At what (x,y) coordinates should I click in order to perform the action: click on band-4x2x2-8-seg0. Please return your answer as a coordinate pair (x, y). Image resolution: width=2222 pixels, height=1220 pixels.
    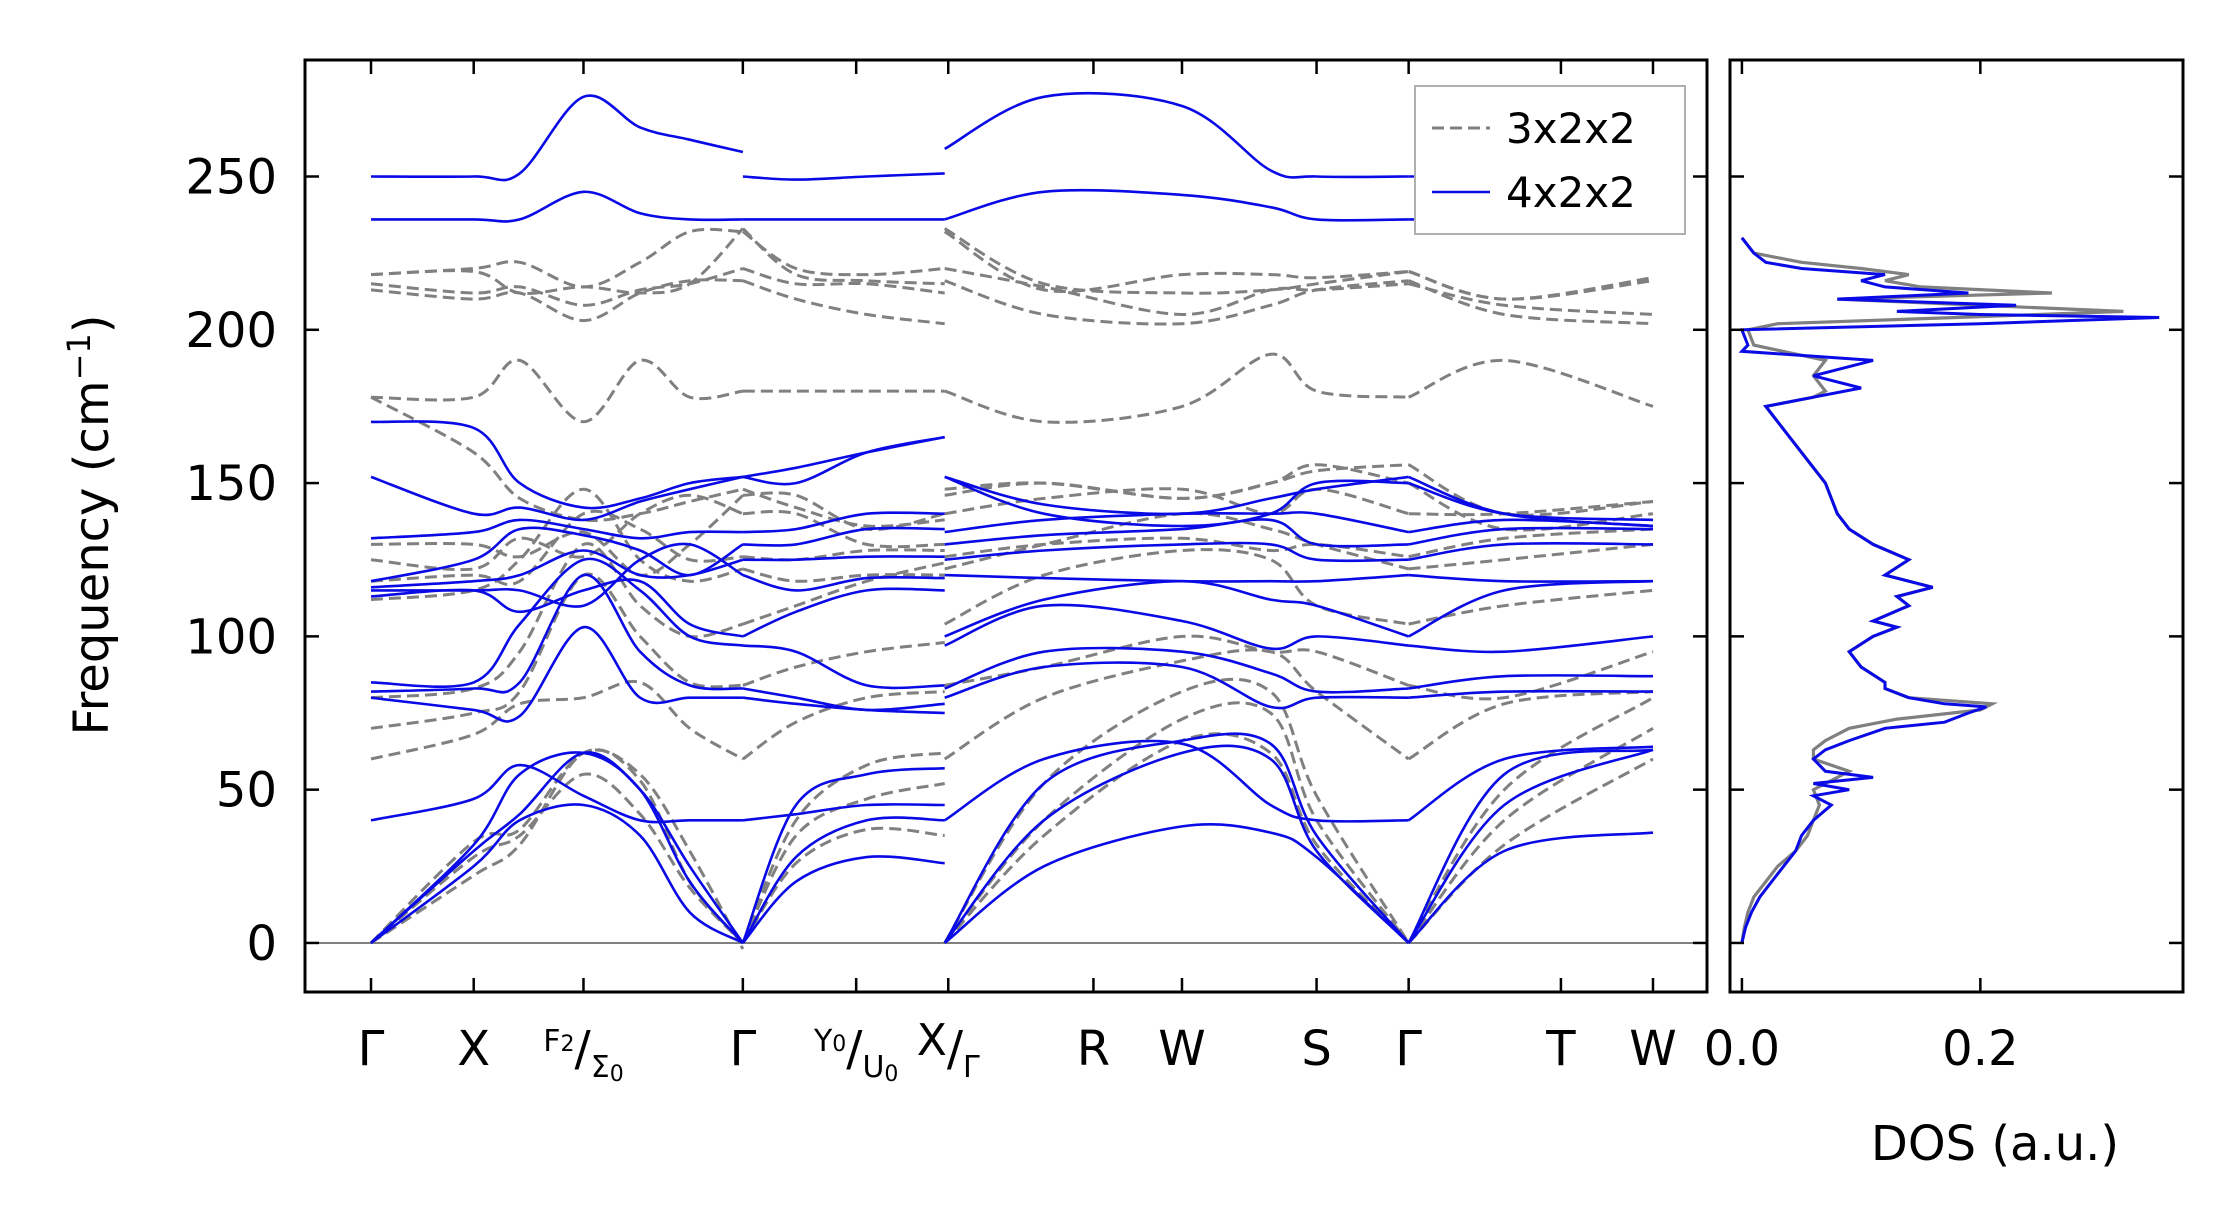
    Looking at the image, I should click on (557, 575).